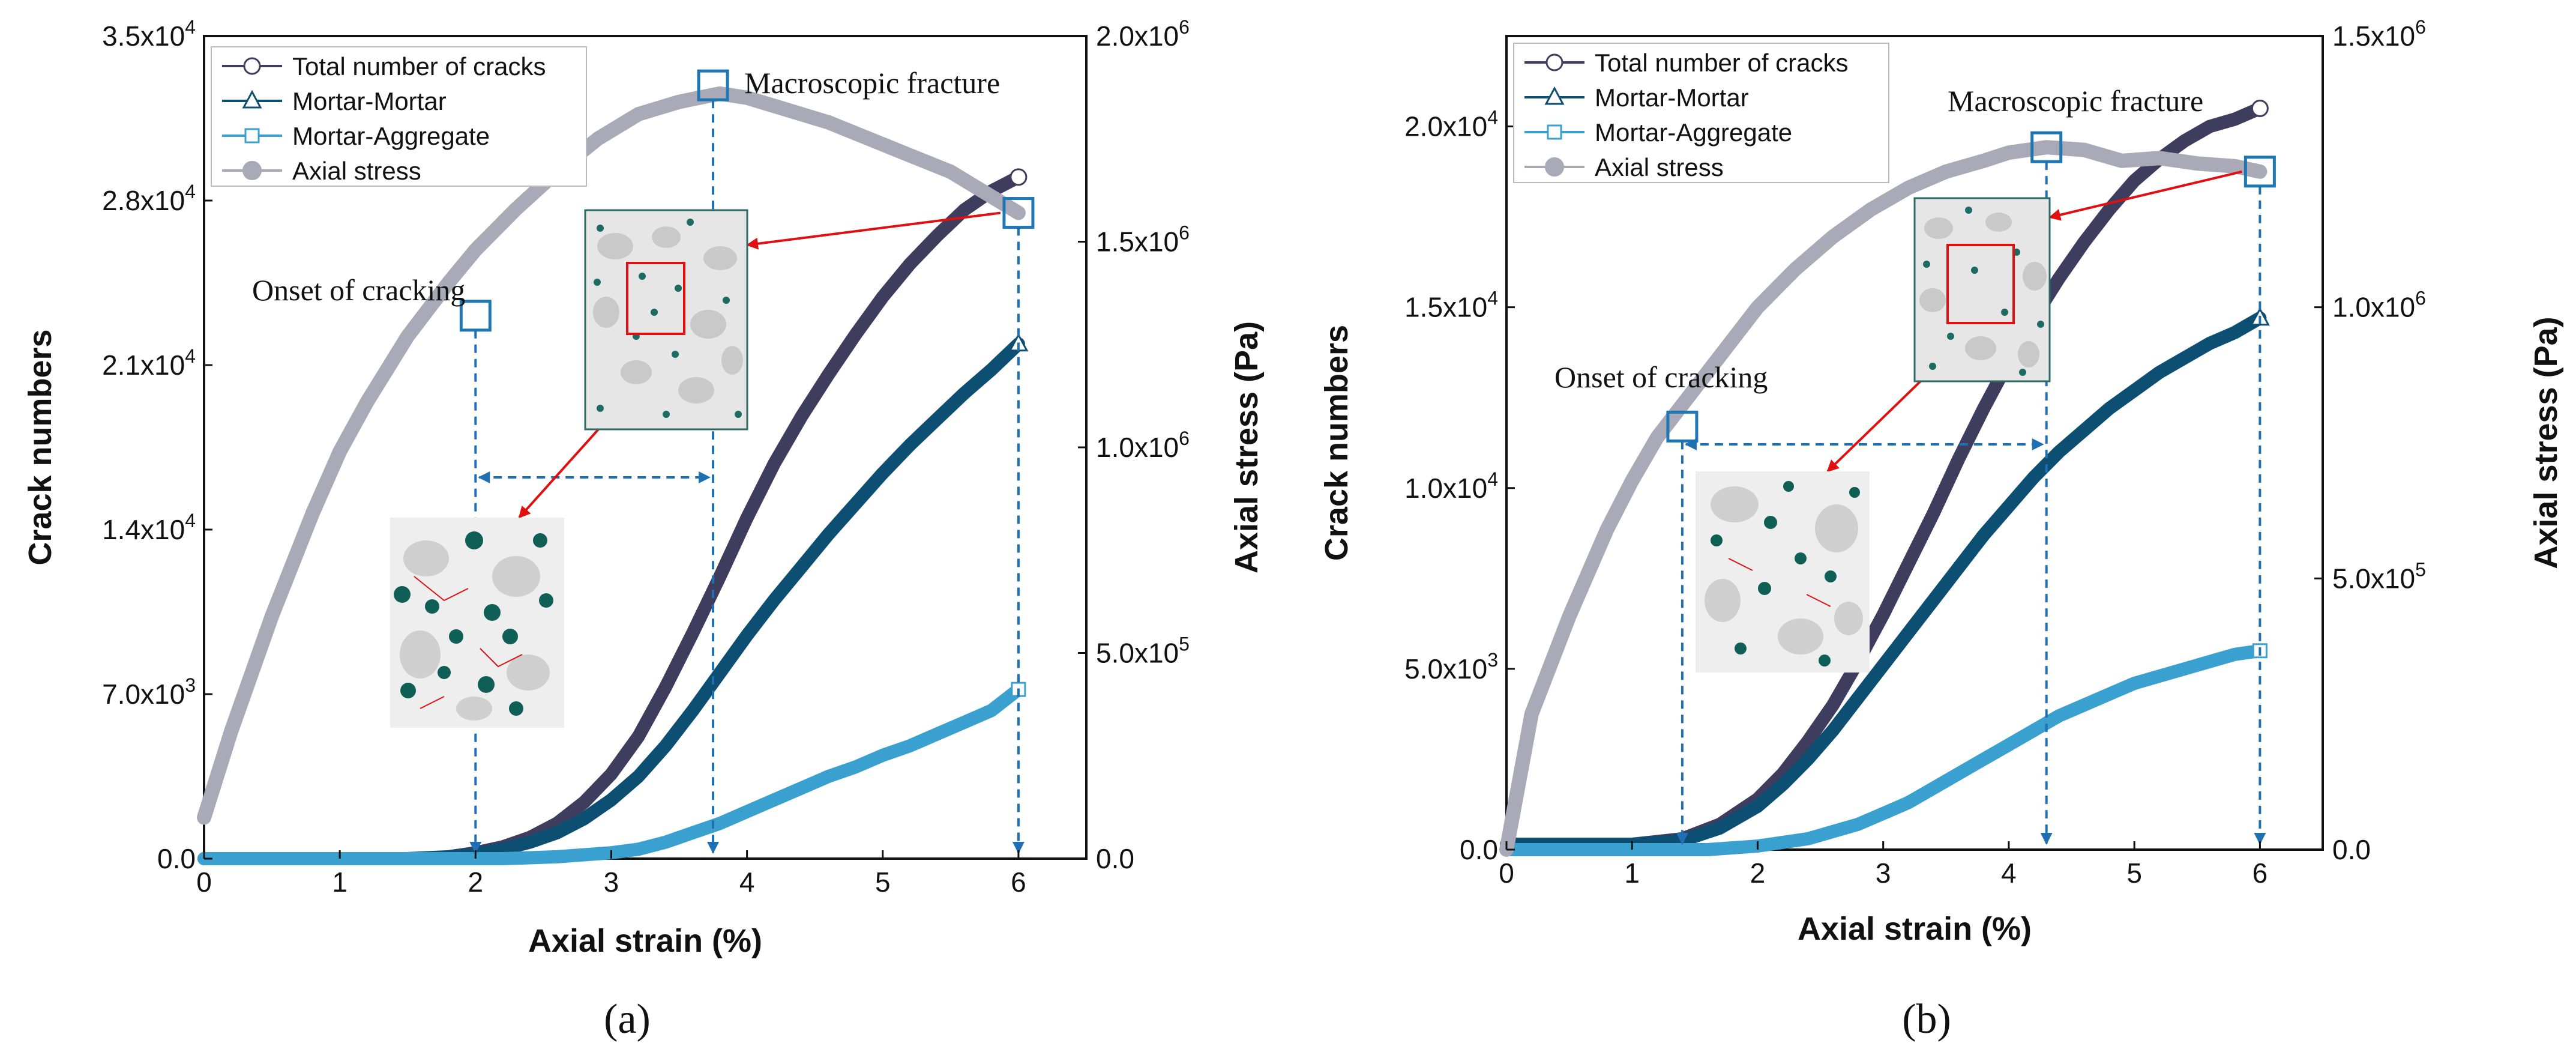  What do you see at coordinates (1883, 750) in the screenshot?
I see `series-mortar-aggregate` at bounding box center [1883, 750].